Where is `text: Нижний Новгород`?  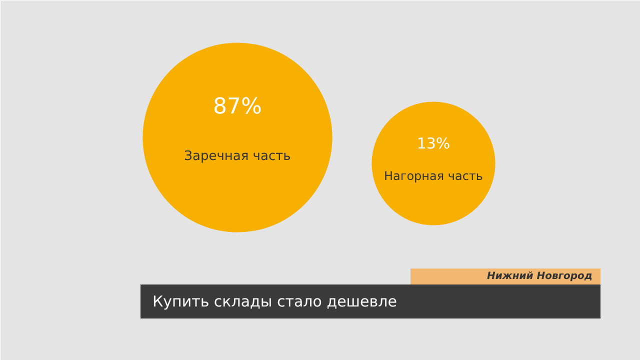
text: Нижний Новгород is located at coordinates (539, 276).